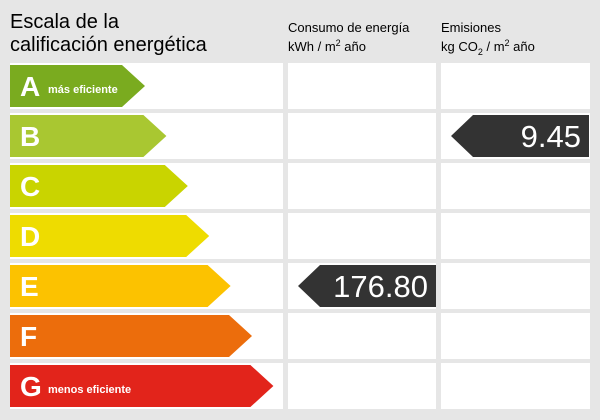 Image resolution: width=600 pixels, height=420 pixels. I want to click on rating-letter: B, so click(30, 136).